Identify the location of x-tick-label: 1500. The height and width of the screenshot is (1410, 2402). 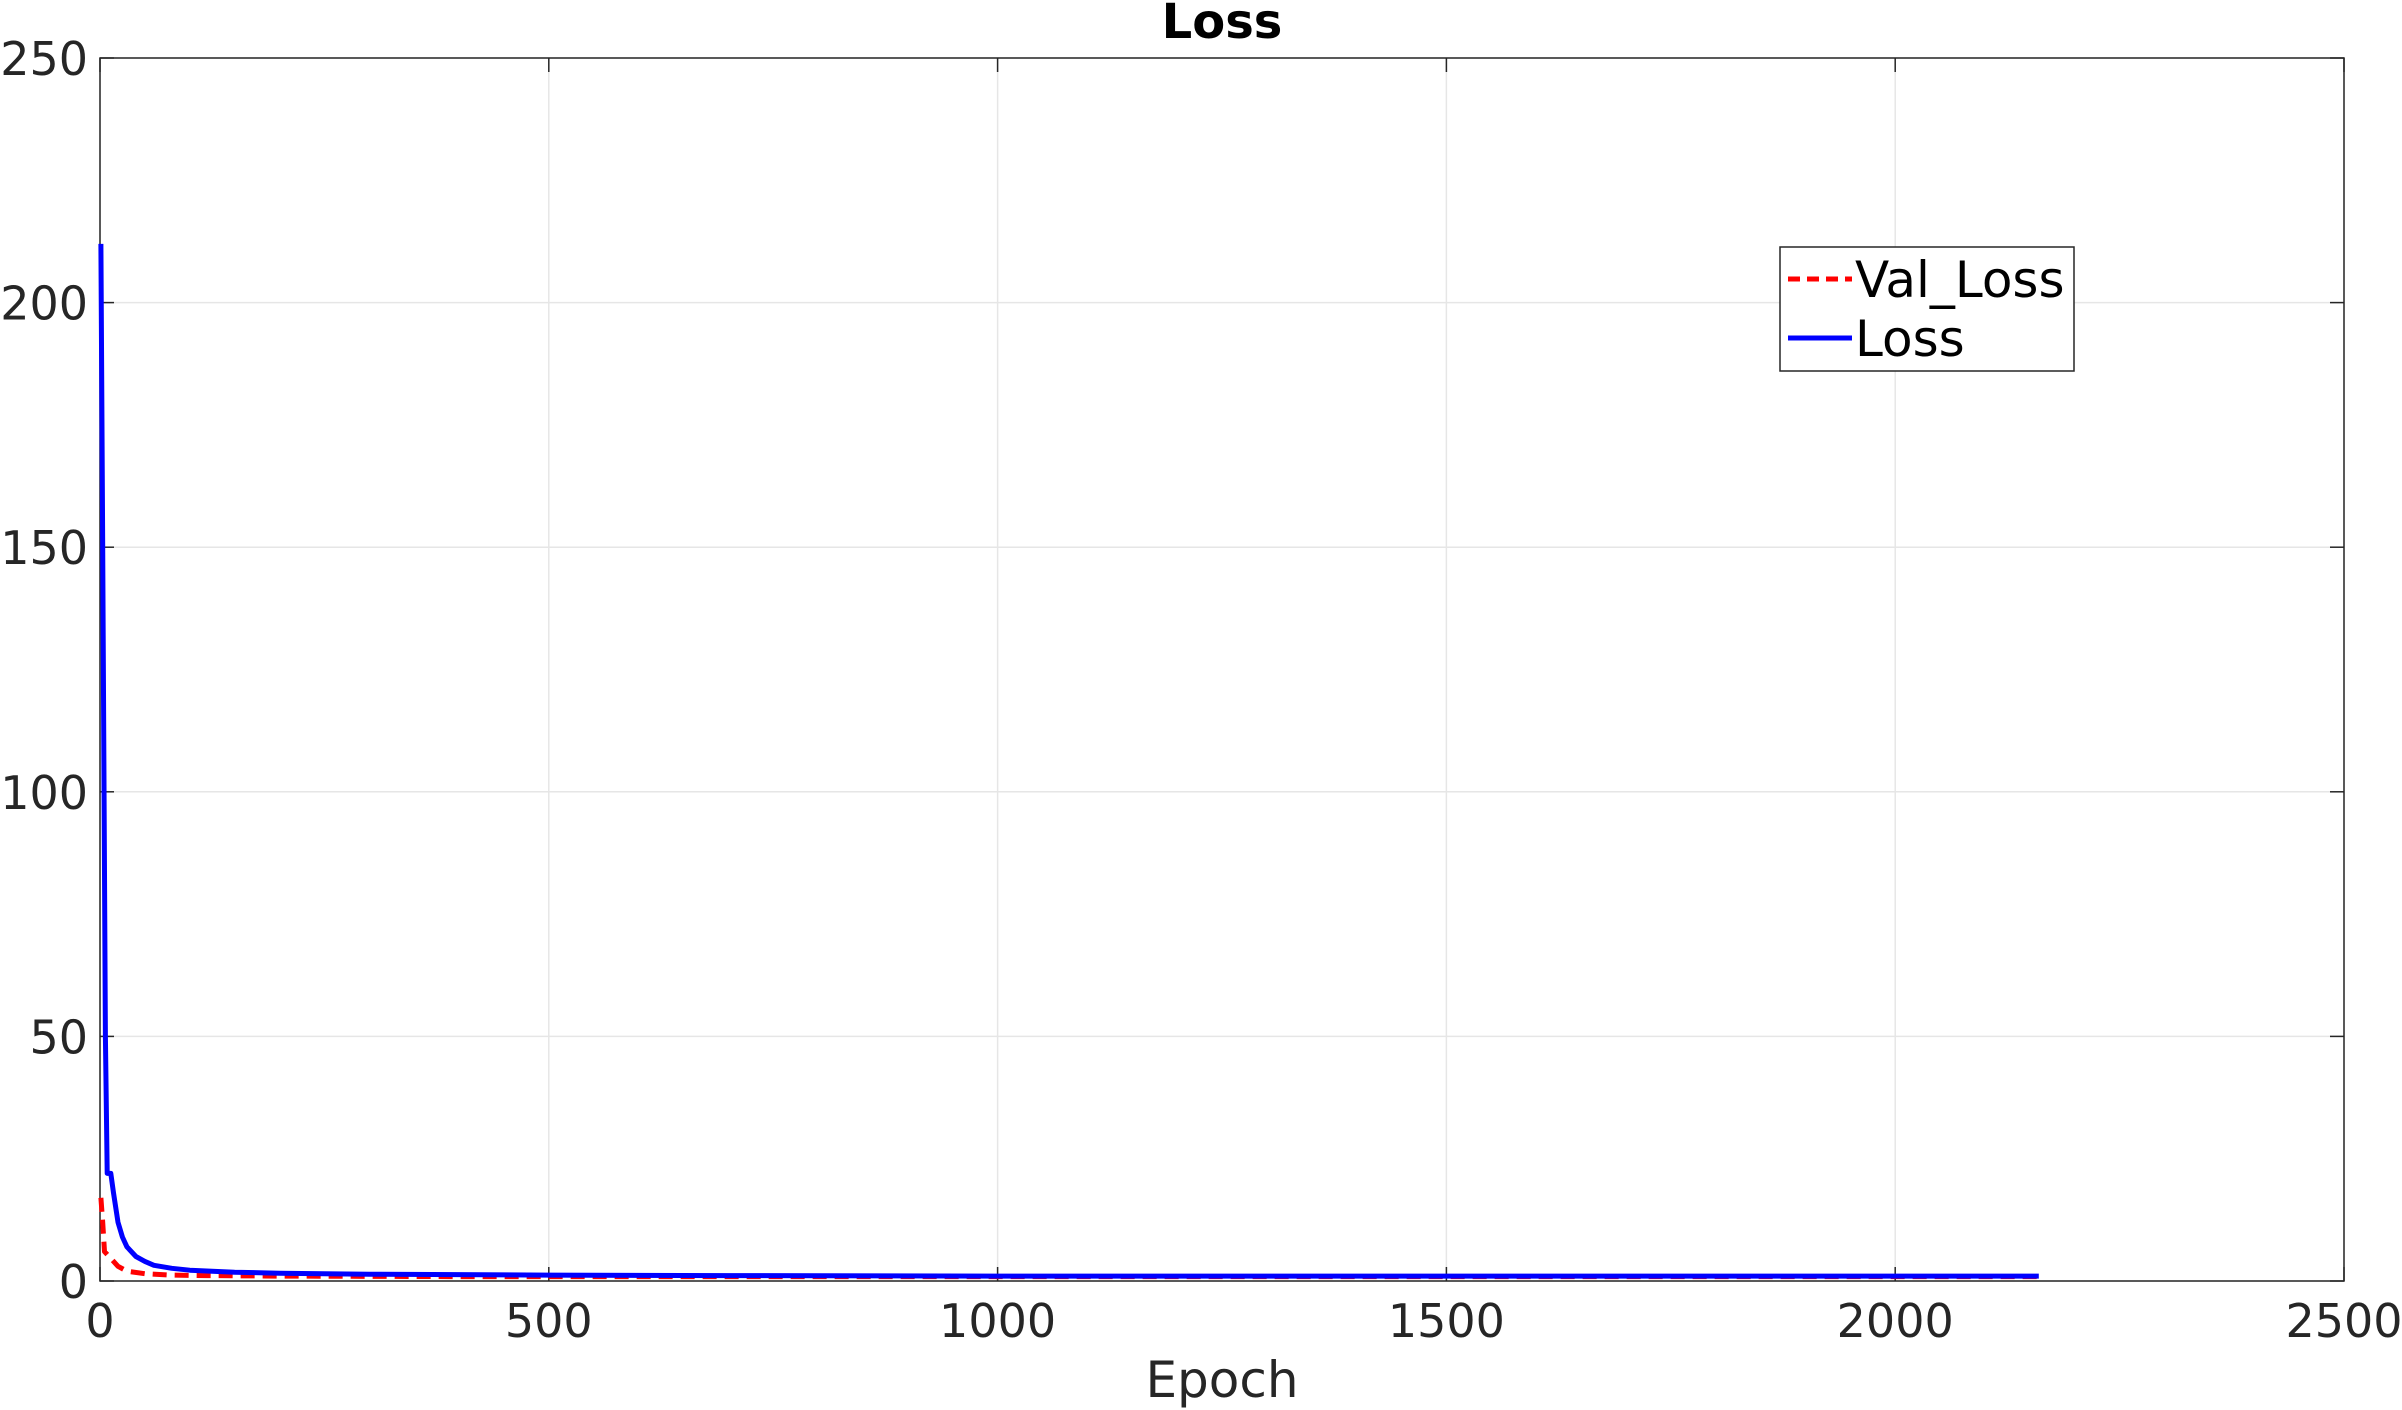
(1446, 1321).